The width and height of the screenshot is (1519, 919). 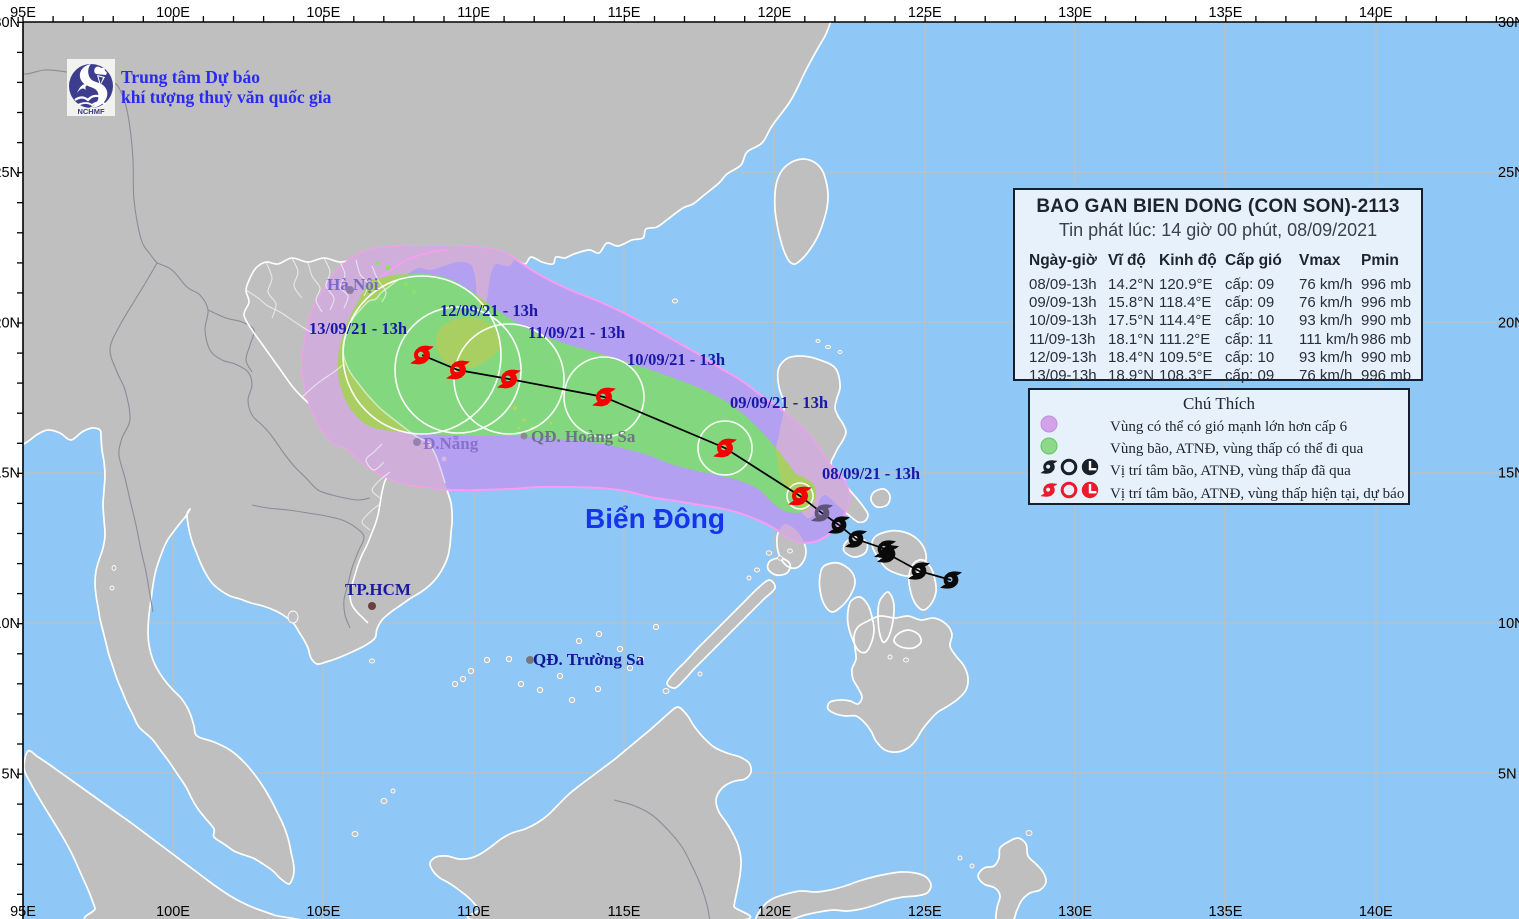 I want to click on svg-text: QĐ. Hoàng Sa, so click(x=583, y=436).